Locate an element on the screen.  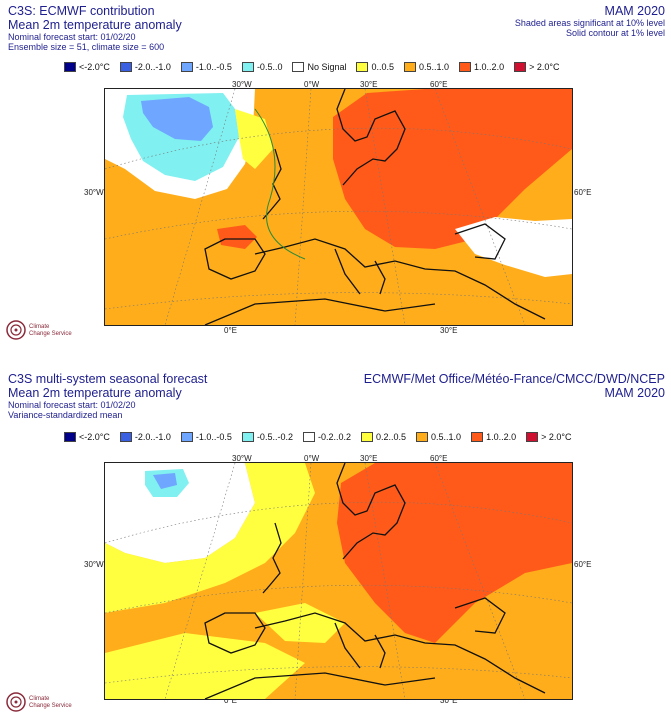
panel-title: C3S multi-system seasonal forecast is located at coordinates (108, 379).